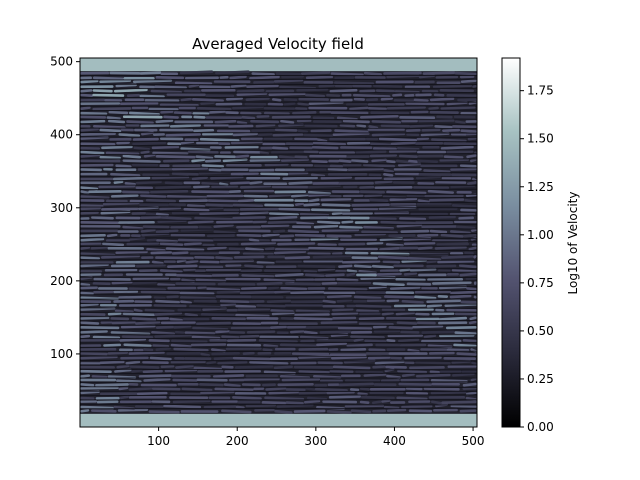 Image resolution: width=640 pixels, height=480 pixels. Describe the element at coordinates (540, 427) in the screenshot. I see `colorbar-tick-label: 0.00` at that location.